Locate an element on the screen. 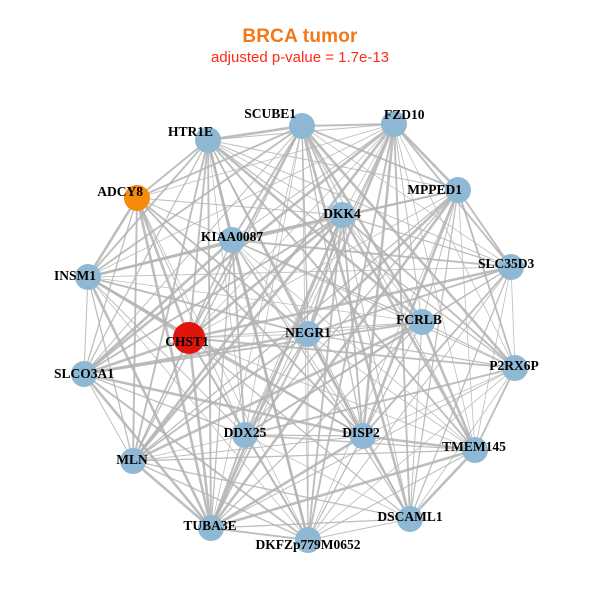 Image resolution: width=600 pixels, height=600 pixels. network-node-fcrlb is located at coordinates (422, 322).